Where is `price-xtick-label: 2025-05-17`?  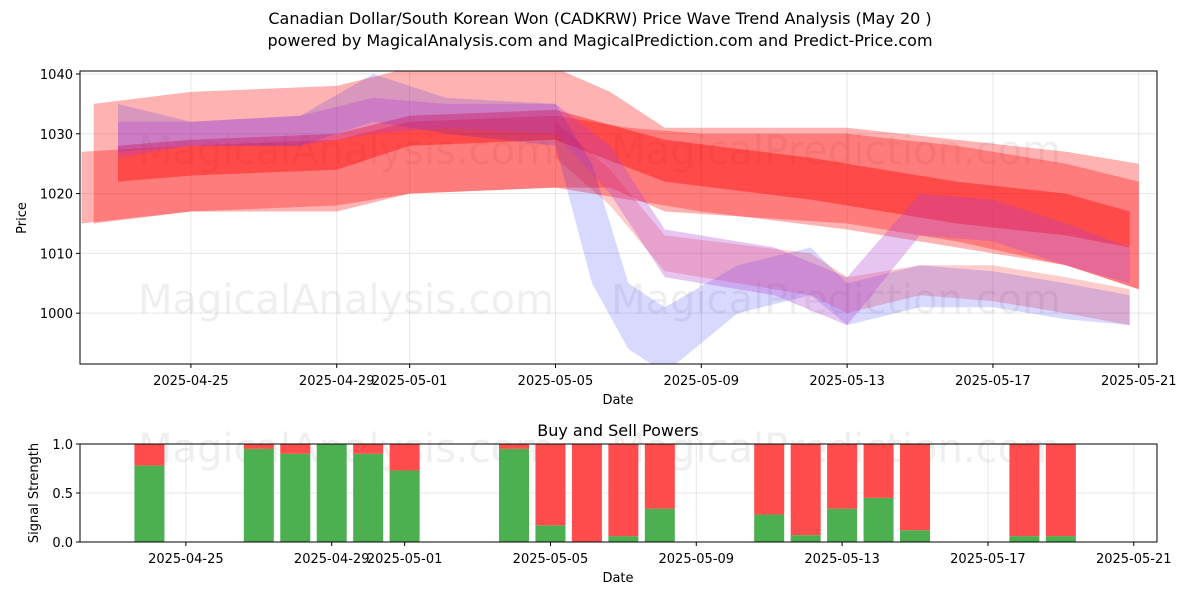 price-xtick-label: 2025-05-17 is located at coordinates (993, 381).